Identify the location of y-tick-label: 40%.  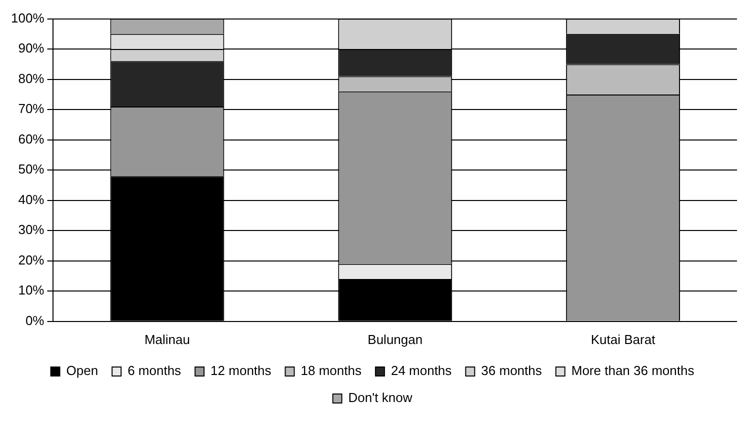
(31, 199).